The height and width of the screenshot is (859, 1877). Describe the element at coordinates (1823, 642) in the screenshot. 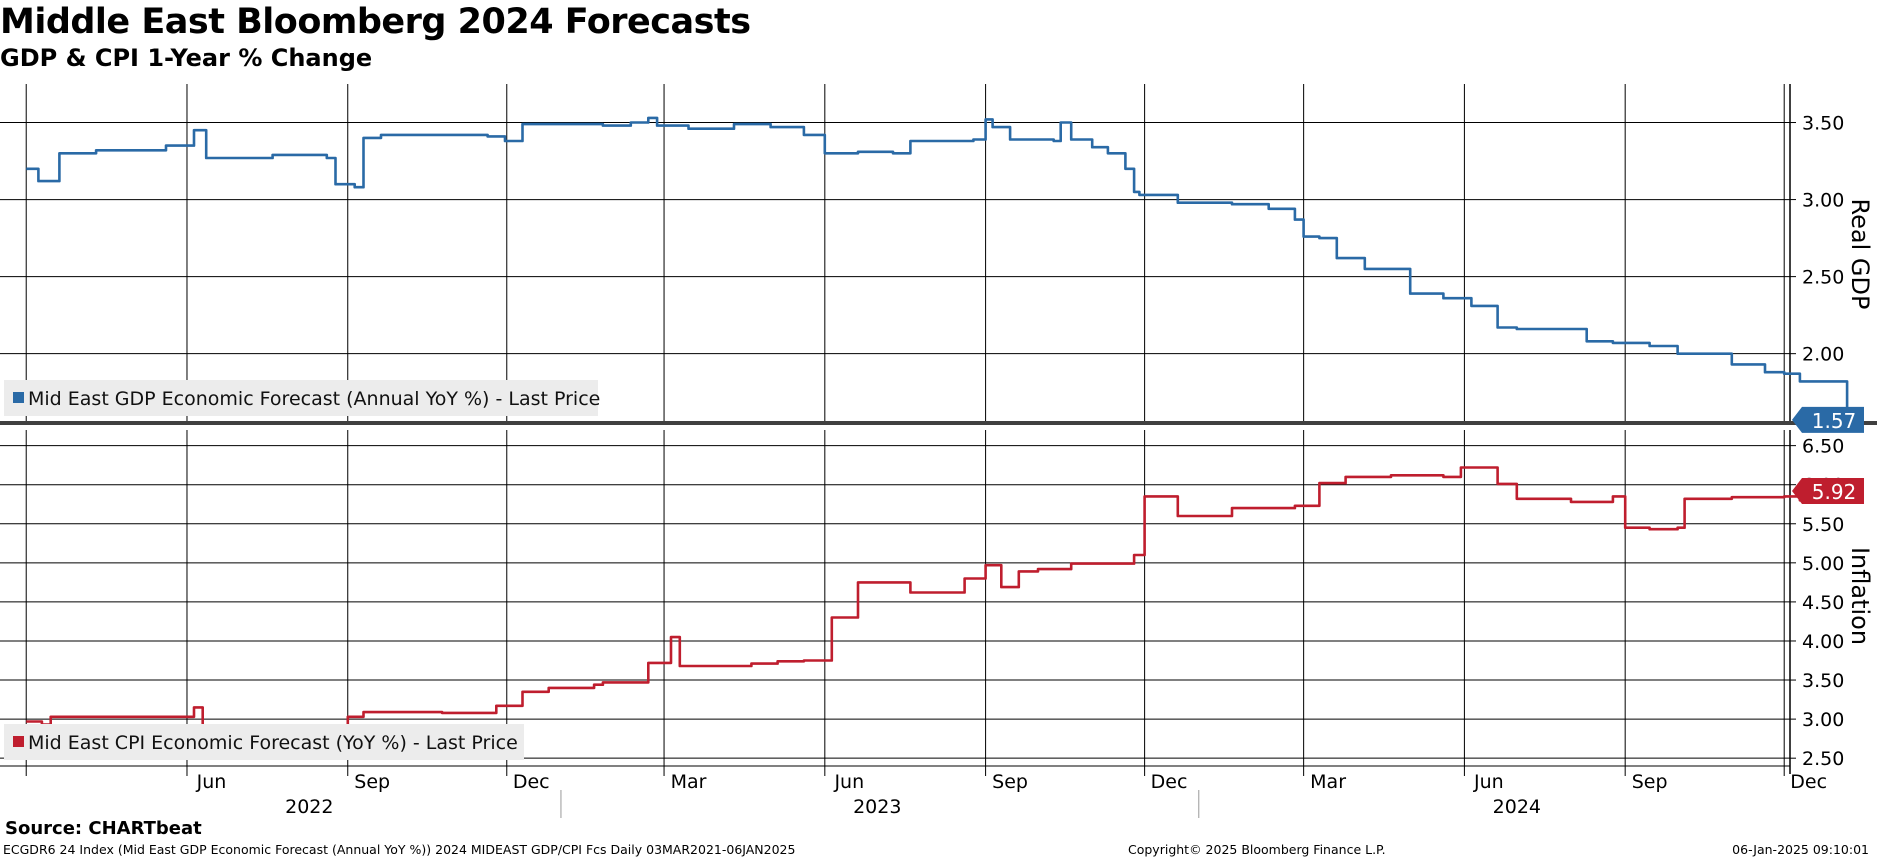

I see `cpi-tick-label-3: 4.00` at that location.